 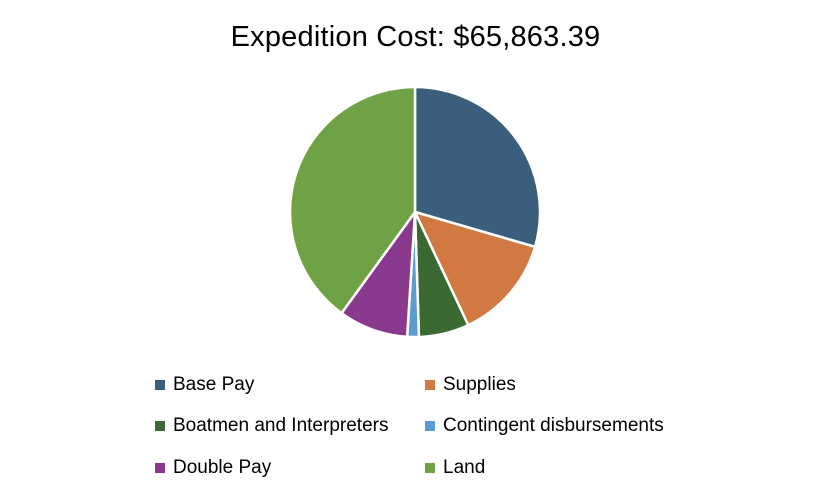 I want to click on legend-item-supplies: Supplies, so click(x=470, y=385).